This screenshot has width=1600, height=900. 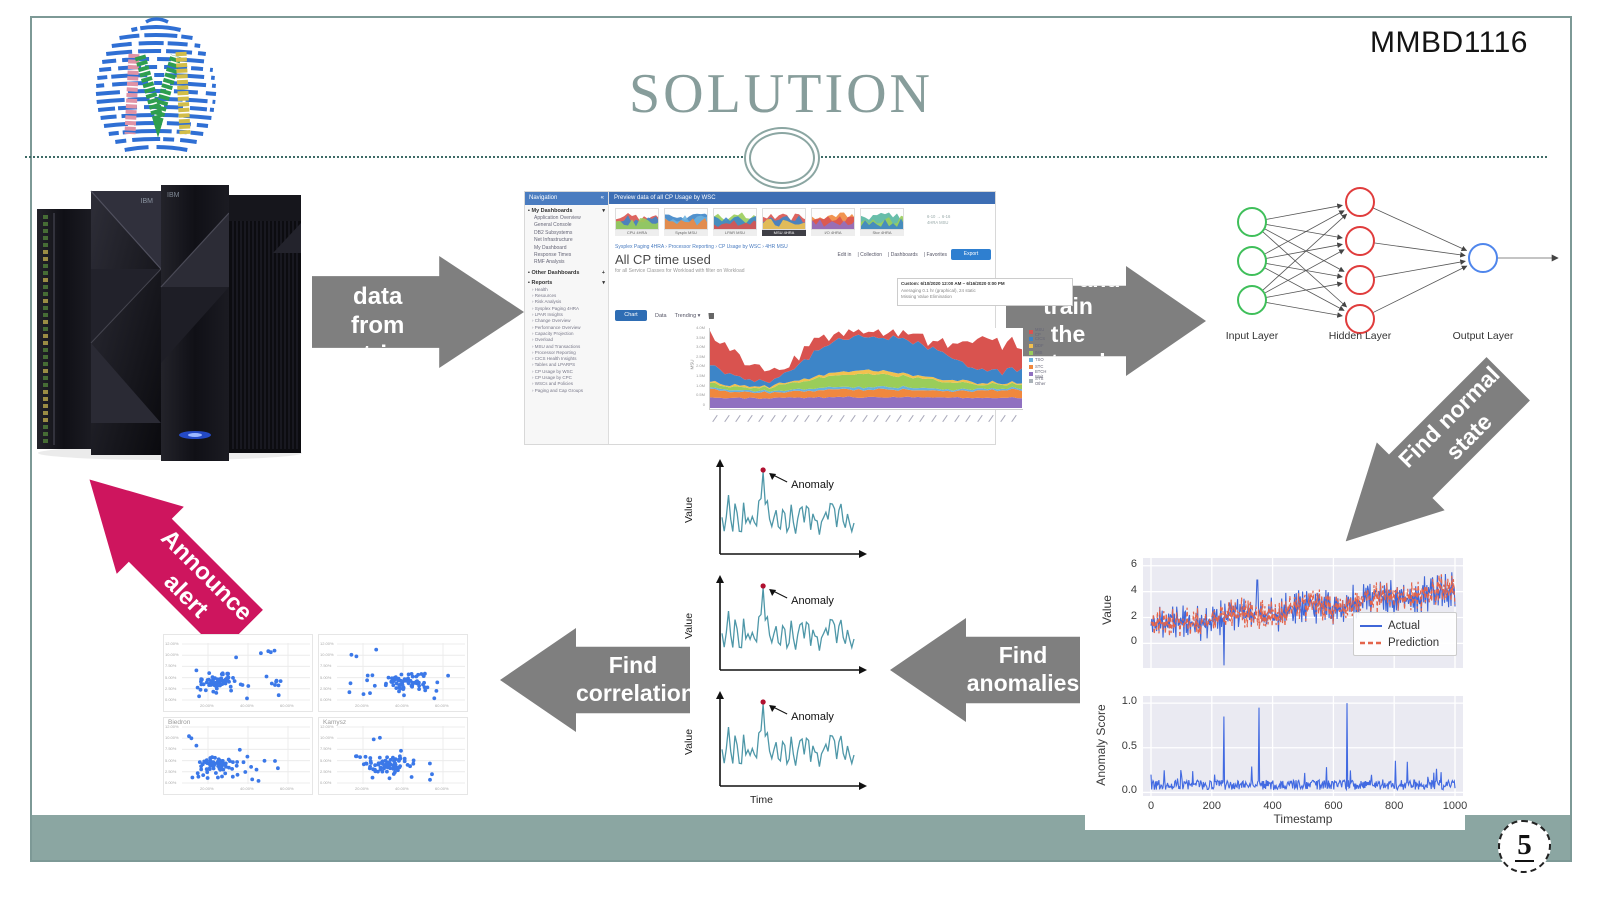 What do you see at coordinates (781, 94) in the screenshot?
I see `slide-title: SOLUTION` at bounding box center [781, 94].